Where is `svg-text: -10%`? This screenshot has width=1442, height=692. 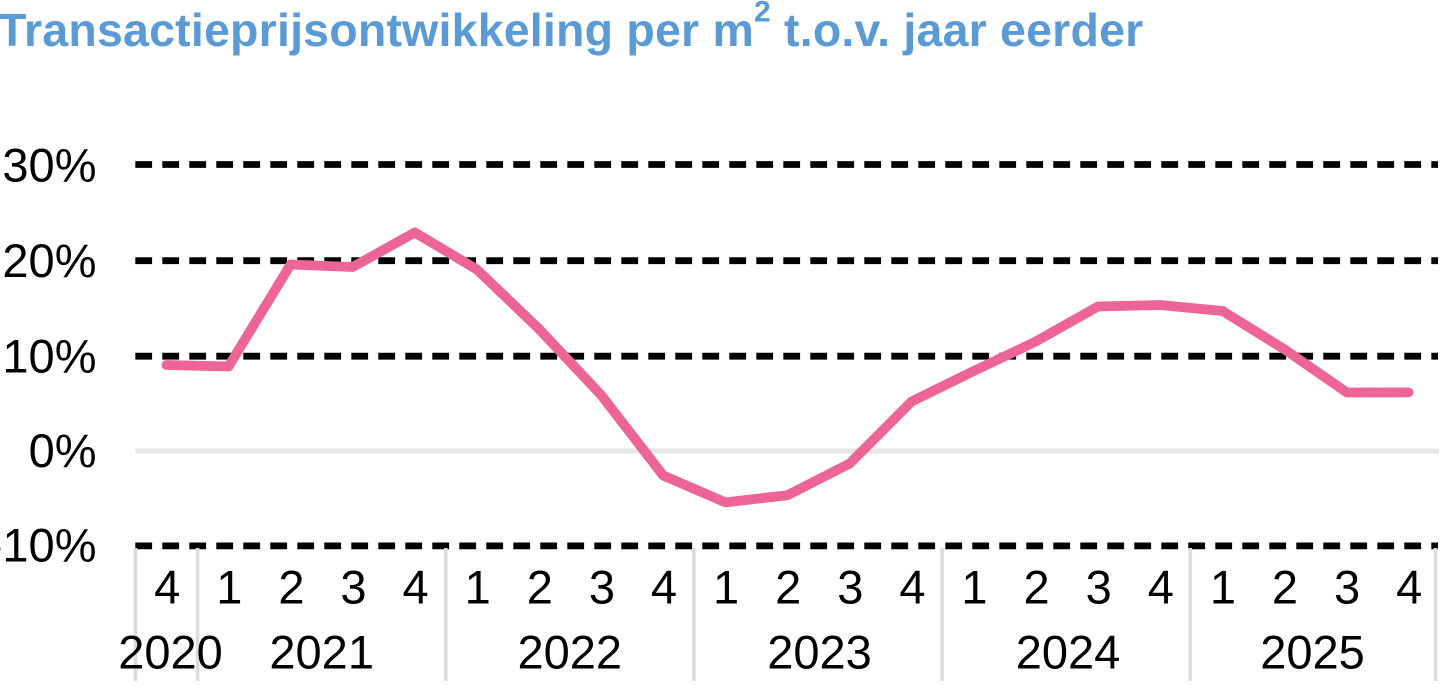 svg-text: -10% is located at coordinates (48, 545).